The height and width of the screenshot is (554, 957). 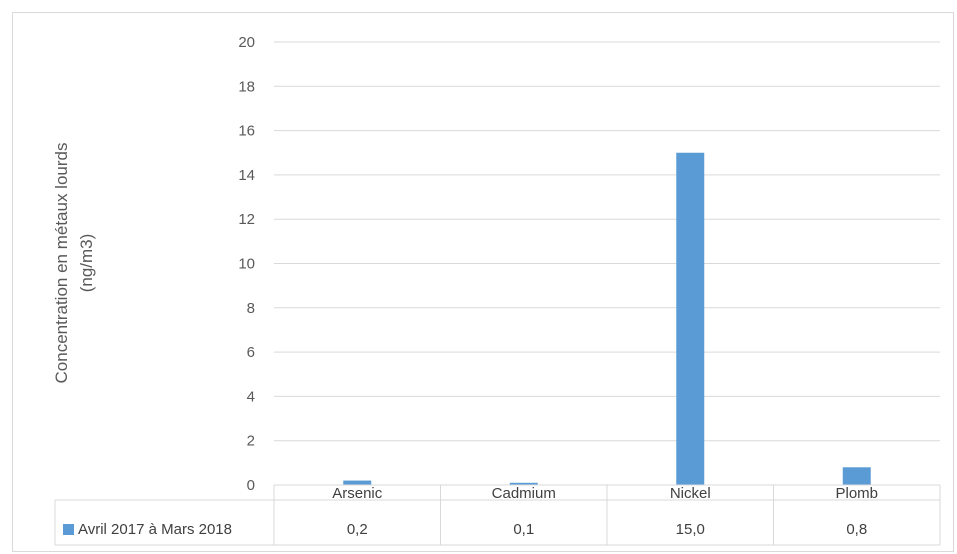 What do you see at coordinates (523, 529) in the screenshot?
I see `data-value-label: 0,1` at bounding box center [523, 529].